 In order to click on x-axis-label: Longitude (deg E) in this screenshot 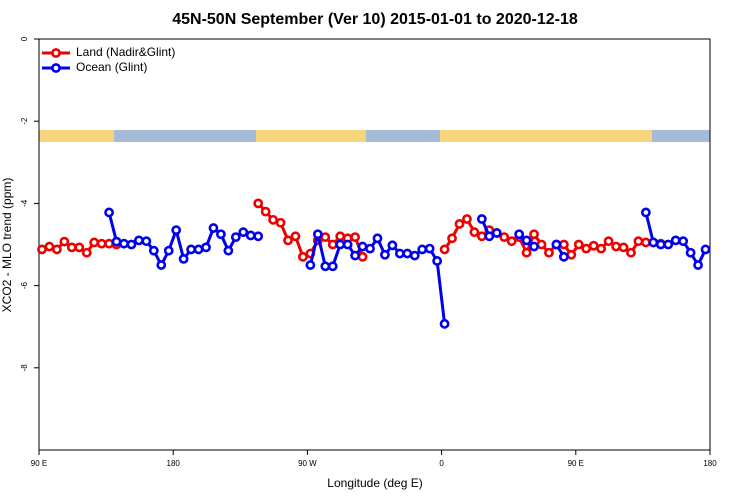, I will do `click(374, 483)`.